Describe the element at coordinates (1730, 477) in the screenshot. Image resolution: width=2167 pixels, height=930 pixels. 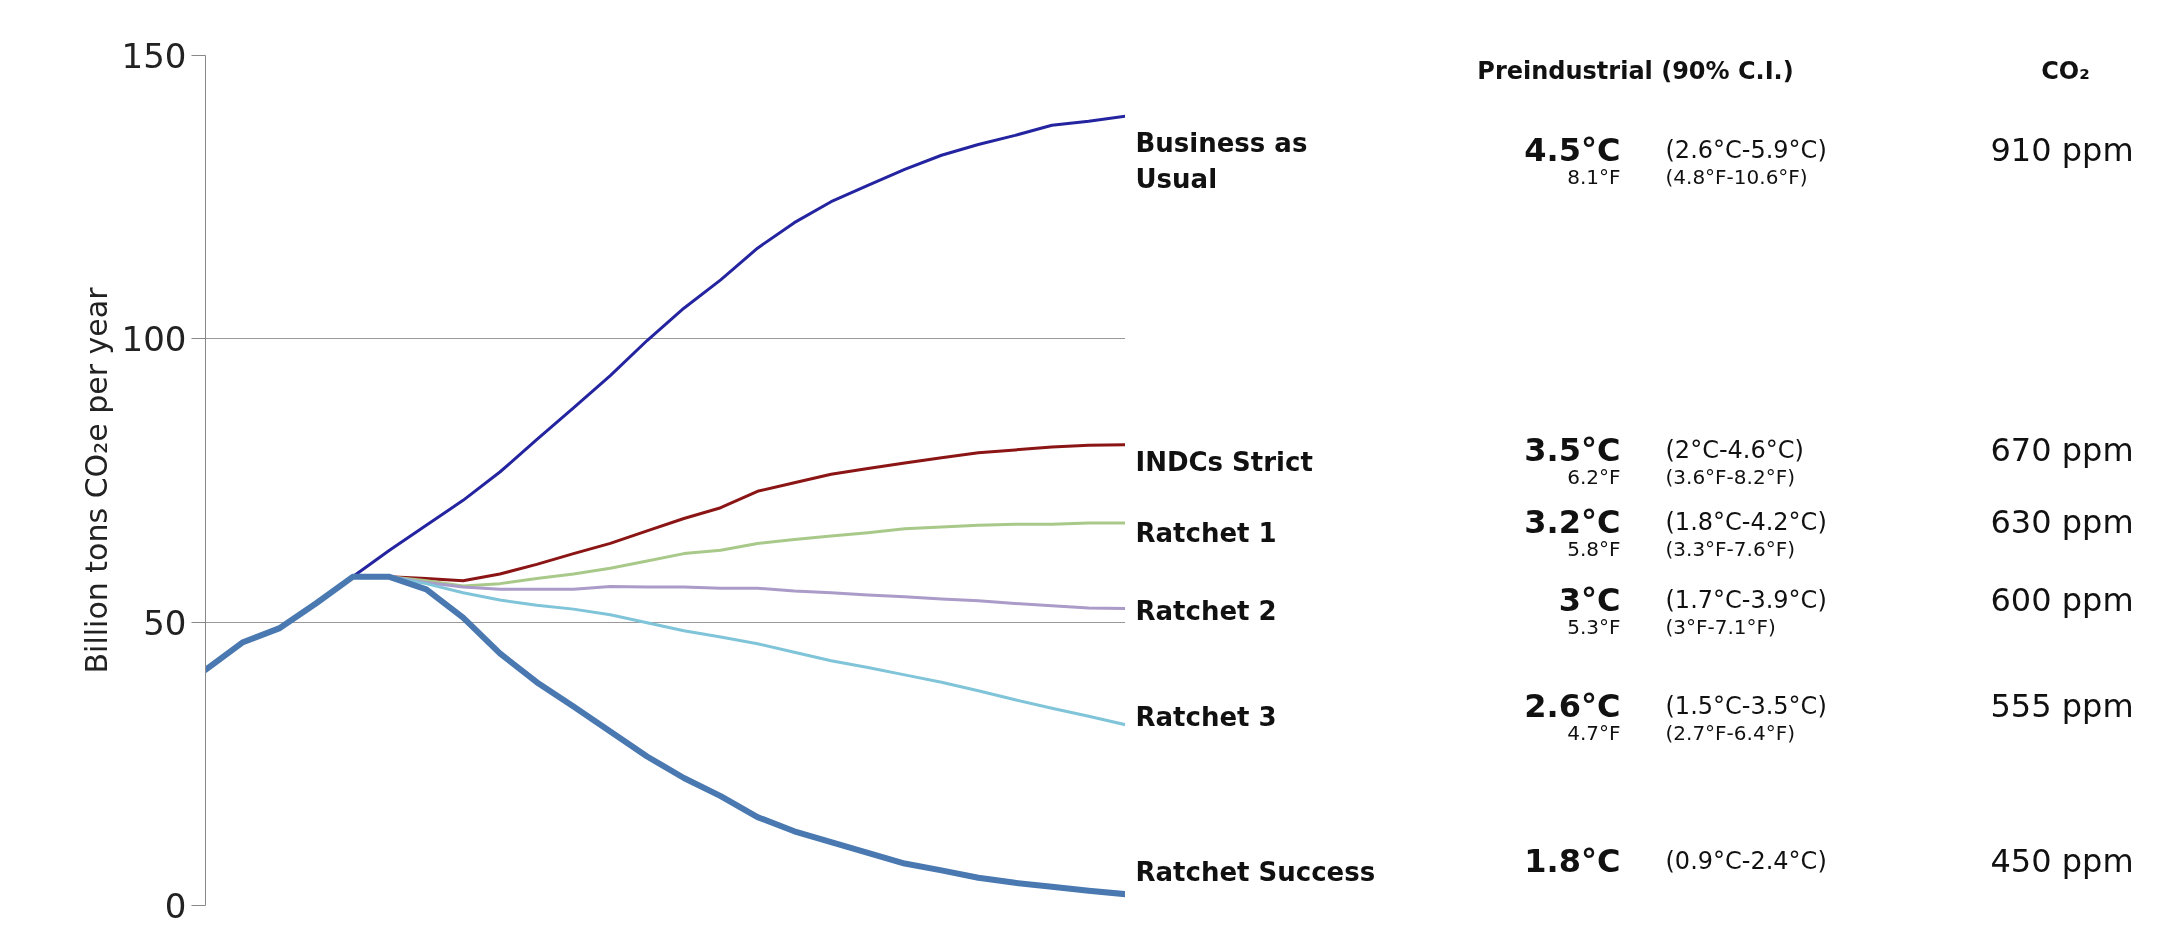
I see `text: (3.6°F-8.2°F)` at that location.